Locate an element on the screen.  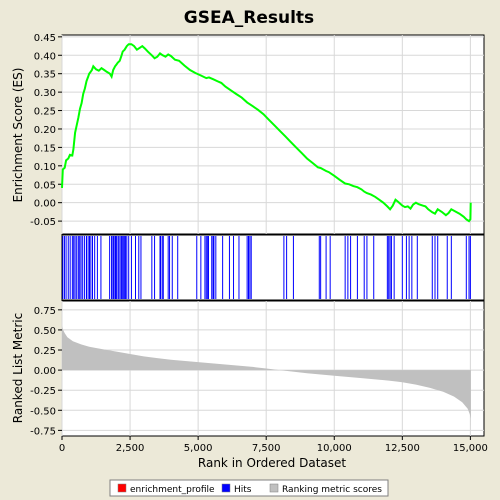
x-tick-label: 0 is located at coordinates (62, 448).